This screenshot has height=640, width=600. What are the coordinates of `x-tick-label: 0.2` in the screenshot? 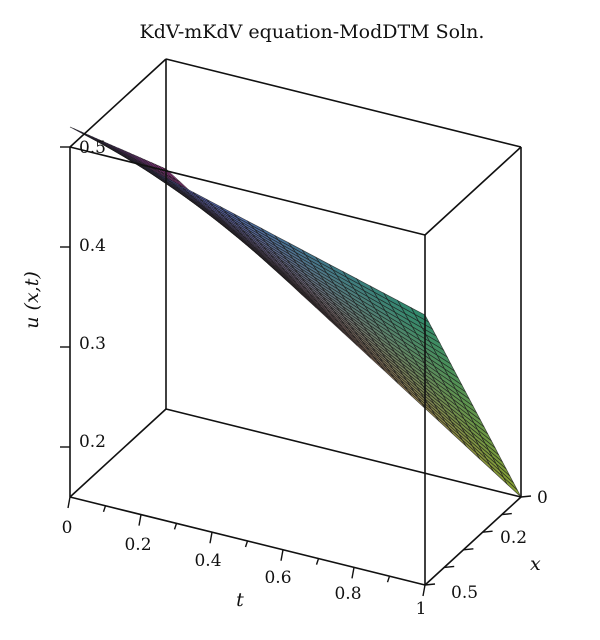 It's located at (513, 538).